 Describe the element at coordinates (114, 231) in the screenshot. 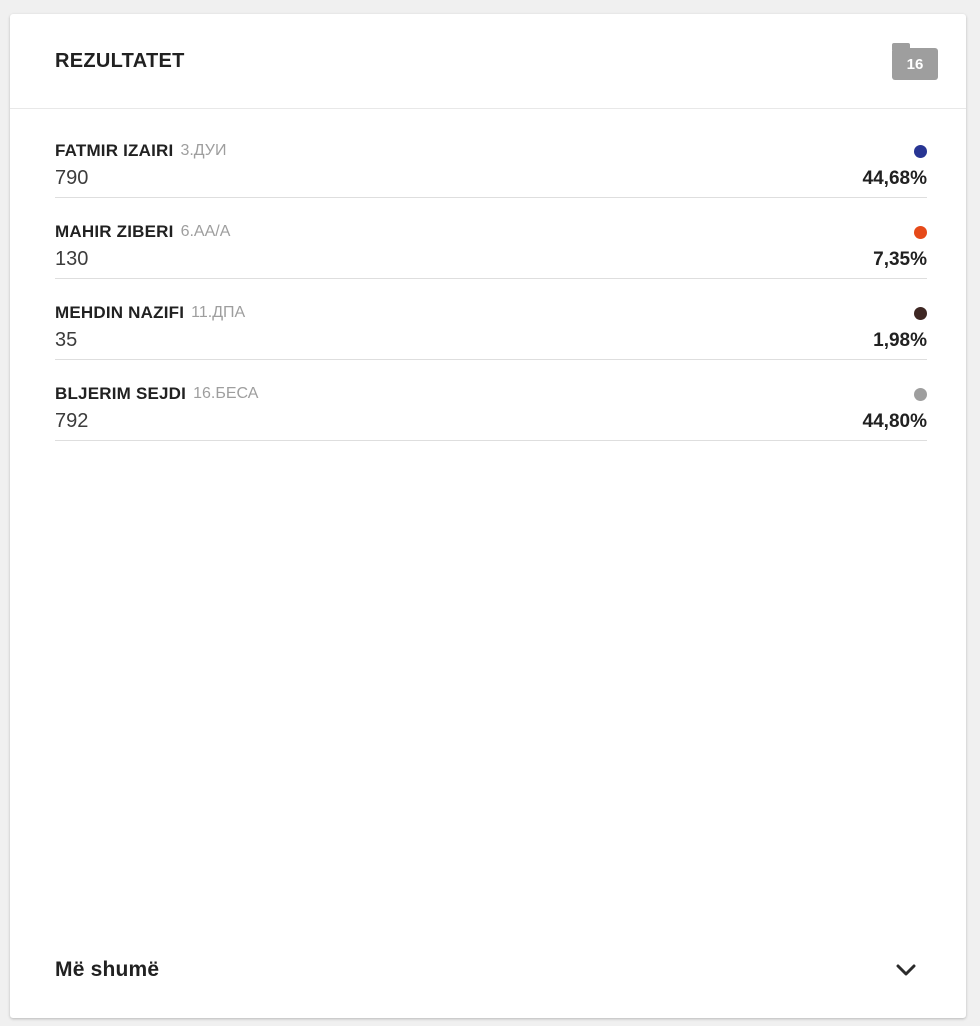

I see `candidate-name: MAHIR ZIBERI` at that location.